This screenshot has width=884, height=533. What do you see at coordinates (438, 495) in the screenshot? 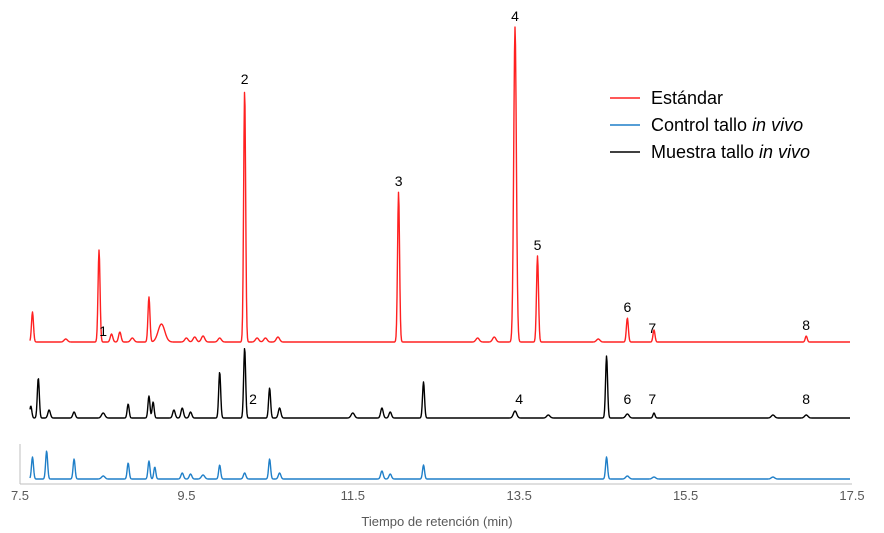
I see `x-tick-labels: 7.5 9.5 11.5 13.5 15.5 17.5` at bounding box center [438, 495].